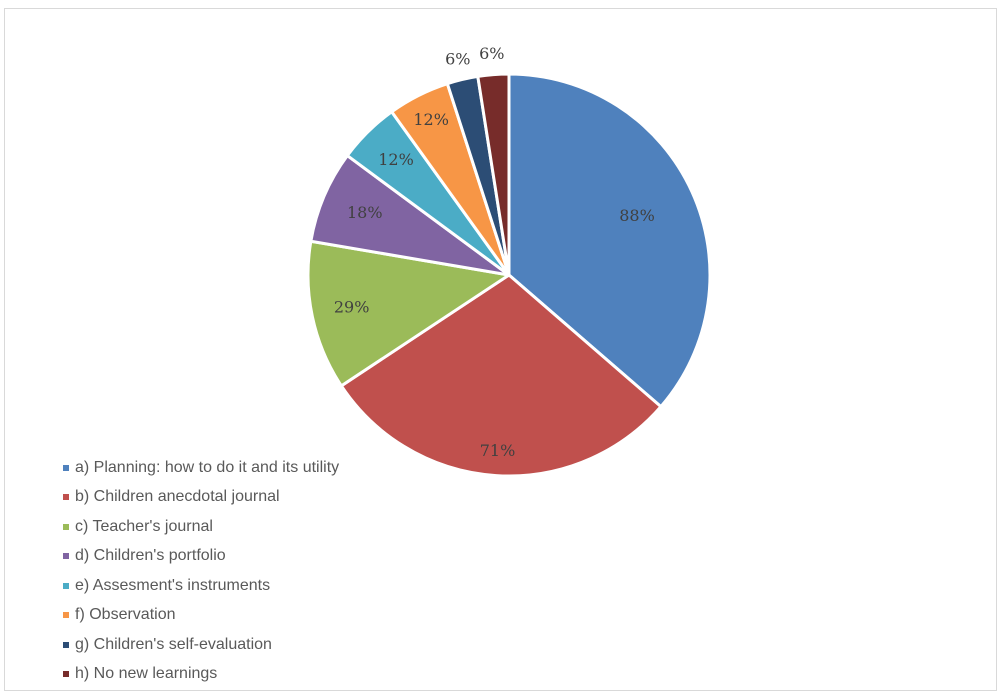 This screenshot has width=999, height=693. Describe the element at coordinates (365, 212) in the screenshot. I see `data-label-d: 18%` at that location.